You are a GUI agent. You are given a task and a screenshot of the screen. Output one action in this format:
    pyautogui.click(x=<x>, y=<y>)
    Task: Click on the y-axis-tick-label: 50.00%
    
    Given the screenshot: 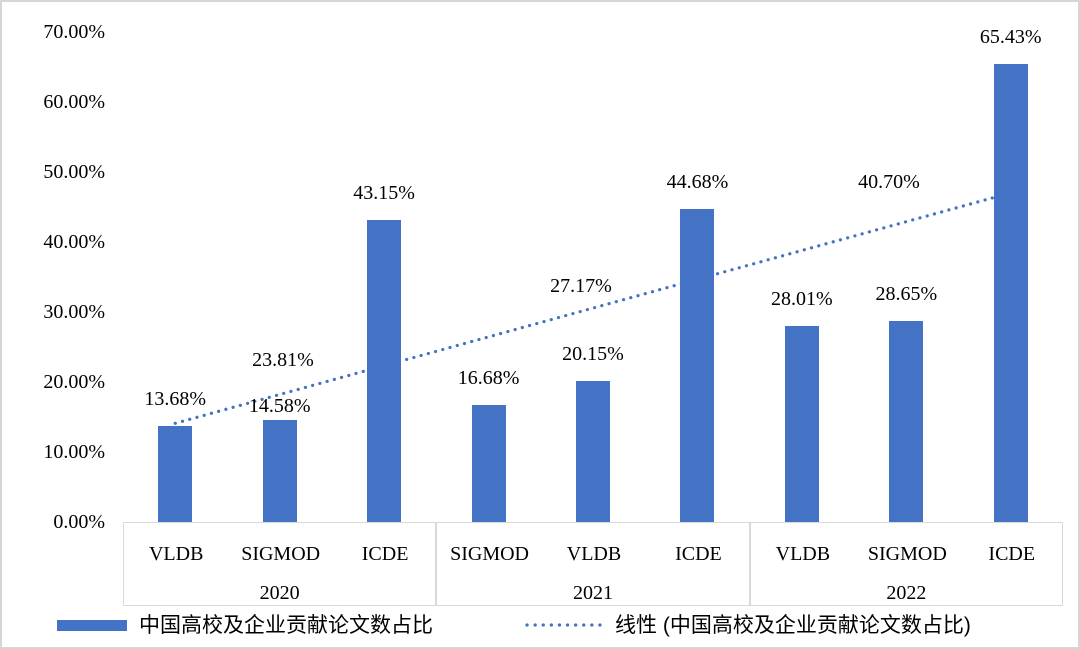 What is the action you would take?
    pyautogui.click(x=74, y=172)
    